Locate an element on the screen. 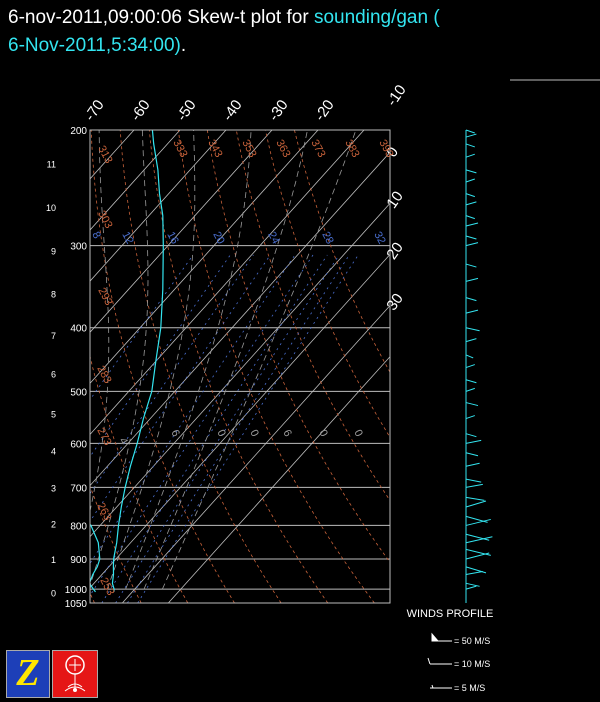 This screenshot has height=702, width=600. temperature-tick-label: -70 is located at coordinates (94, 111).